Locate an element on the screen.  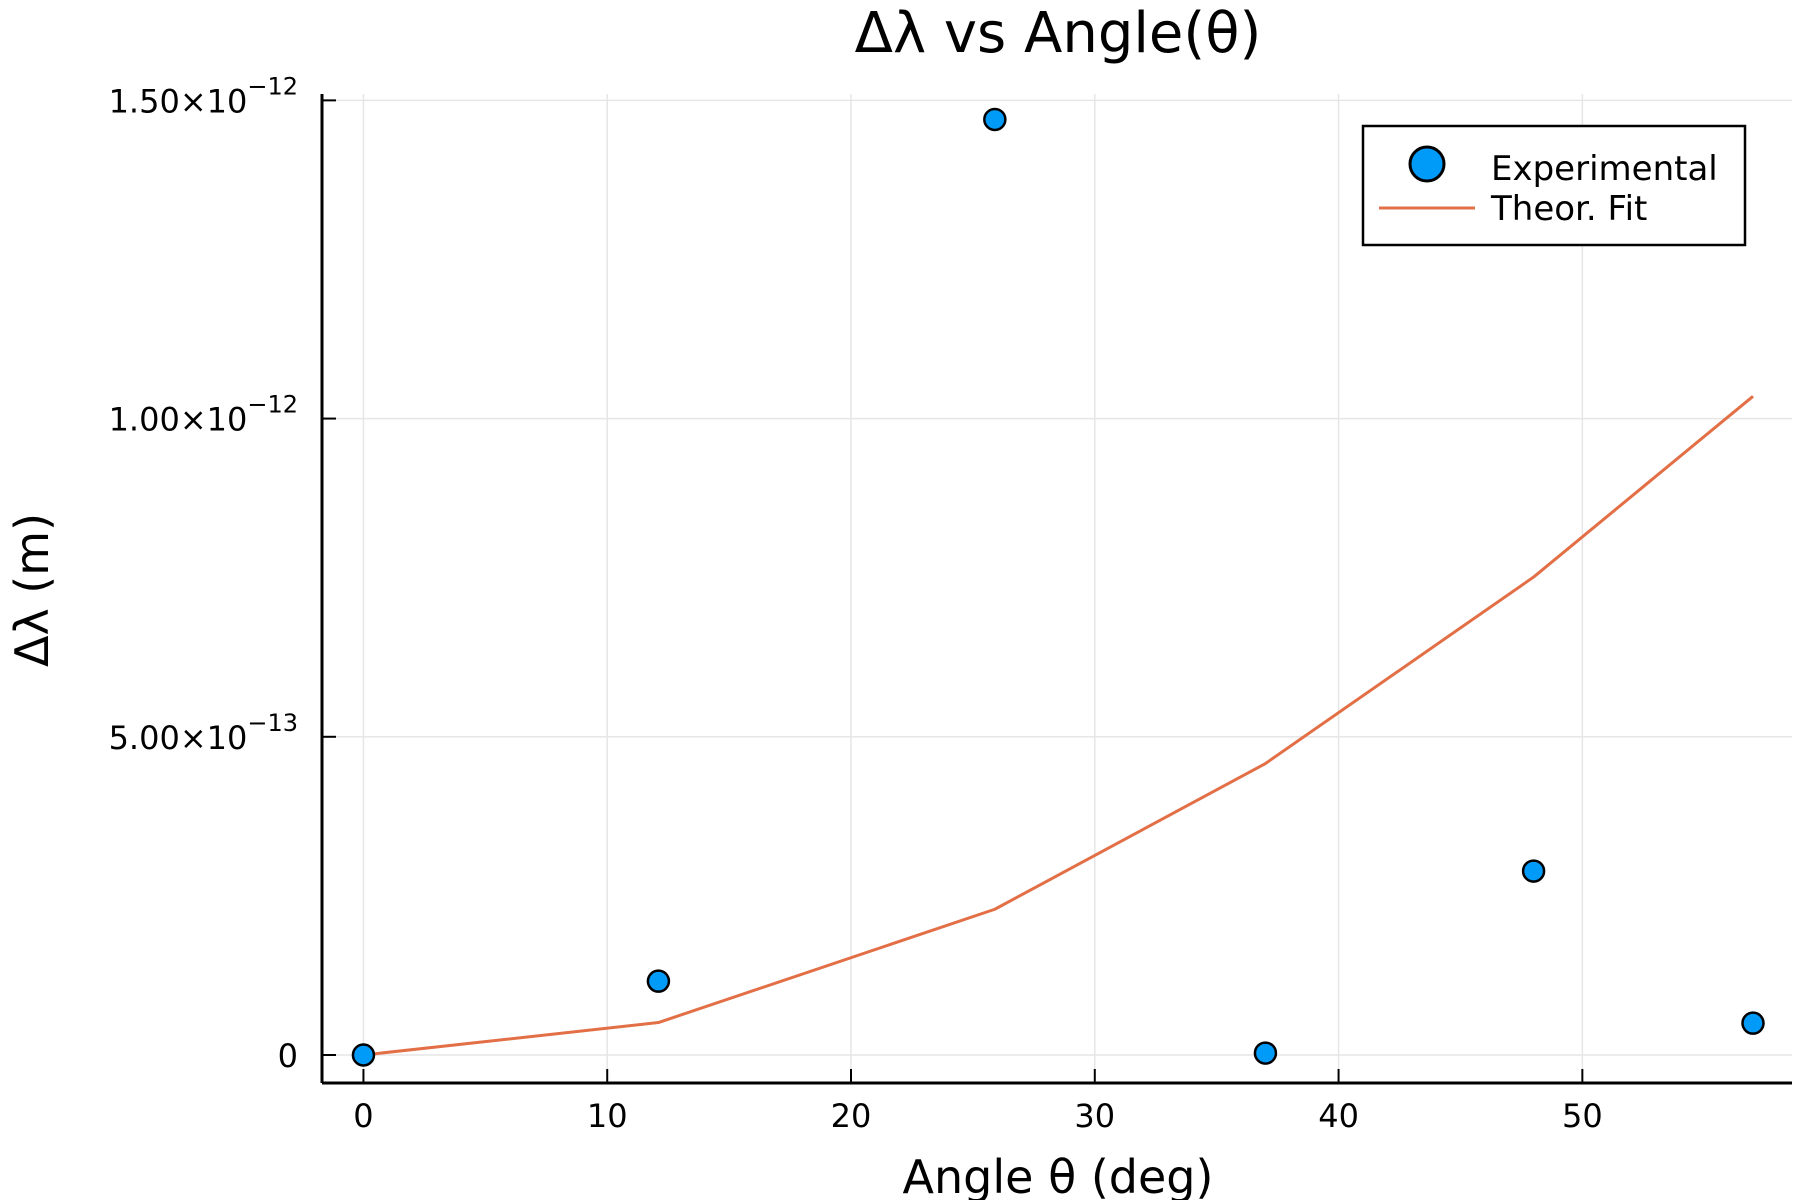
chart-title: Δλ vs Angle(θ) is located at coordinates (1058, 33).